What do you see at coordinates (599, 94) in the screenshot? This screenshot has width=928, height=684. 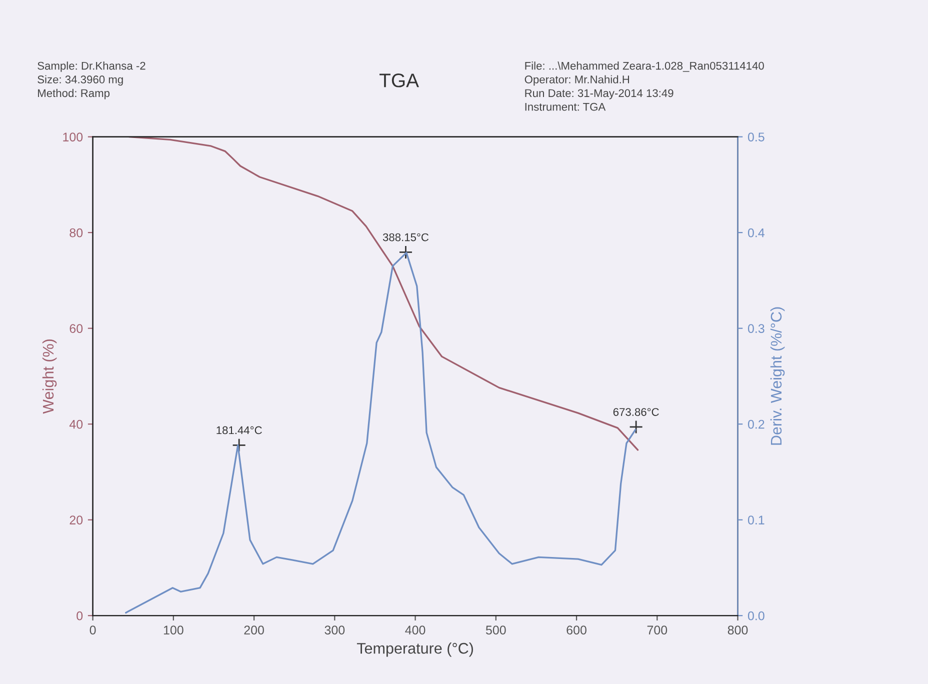 I see `text: Run Date: 31-May-2014 13:49` at bounding box center [599, 94].